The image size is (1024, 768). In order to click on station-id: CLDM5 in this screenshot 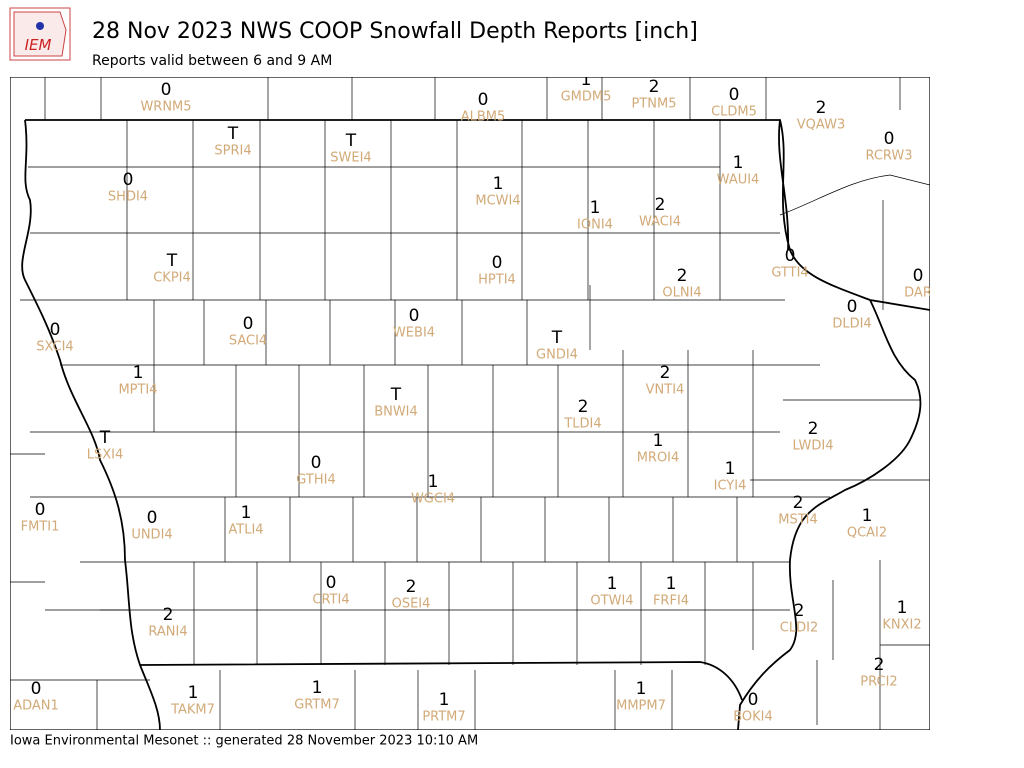, I will do `click(734, 112)`.